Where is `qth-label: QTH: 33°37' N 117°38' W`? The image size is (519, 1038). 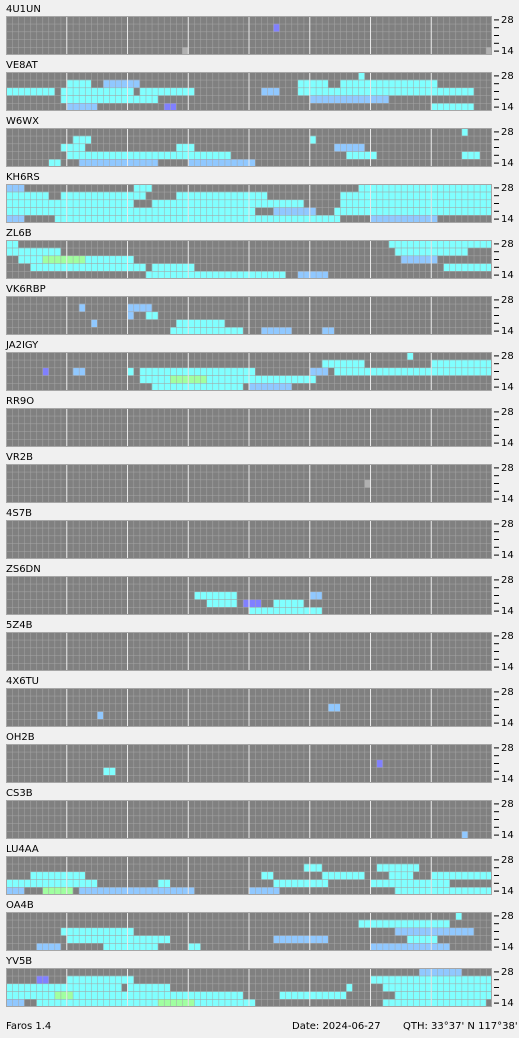 qth-label: QTH: 33°37' N 117°38' W is located at coordinates (461, 1026).